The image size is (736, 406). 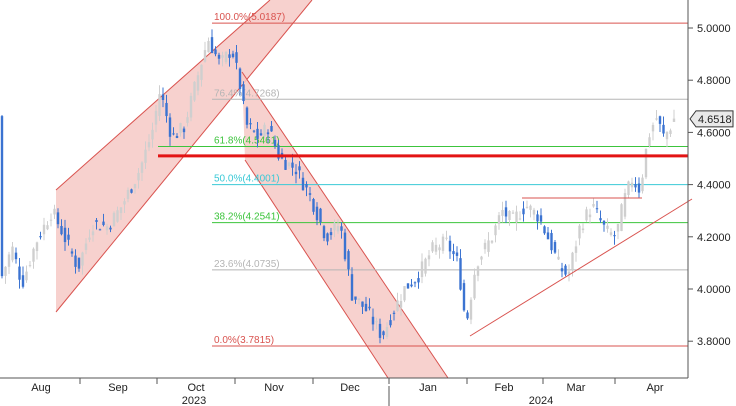 What do you see at coordinates (316, 269) in the screenshot?
I see `downtrend-channel-lower` at bounding box center [316, 269].